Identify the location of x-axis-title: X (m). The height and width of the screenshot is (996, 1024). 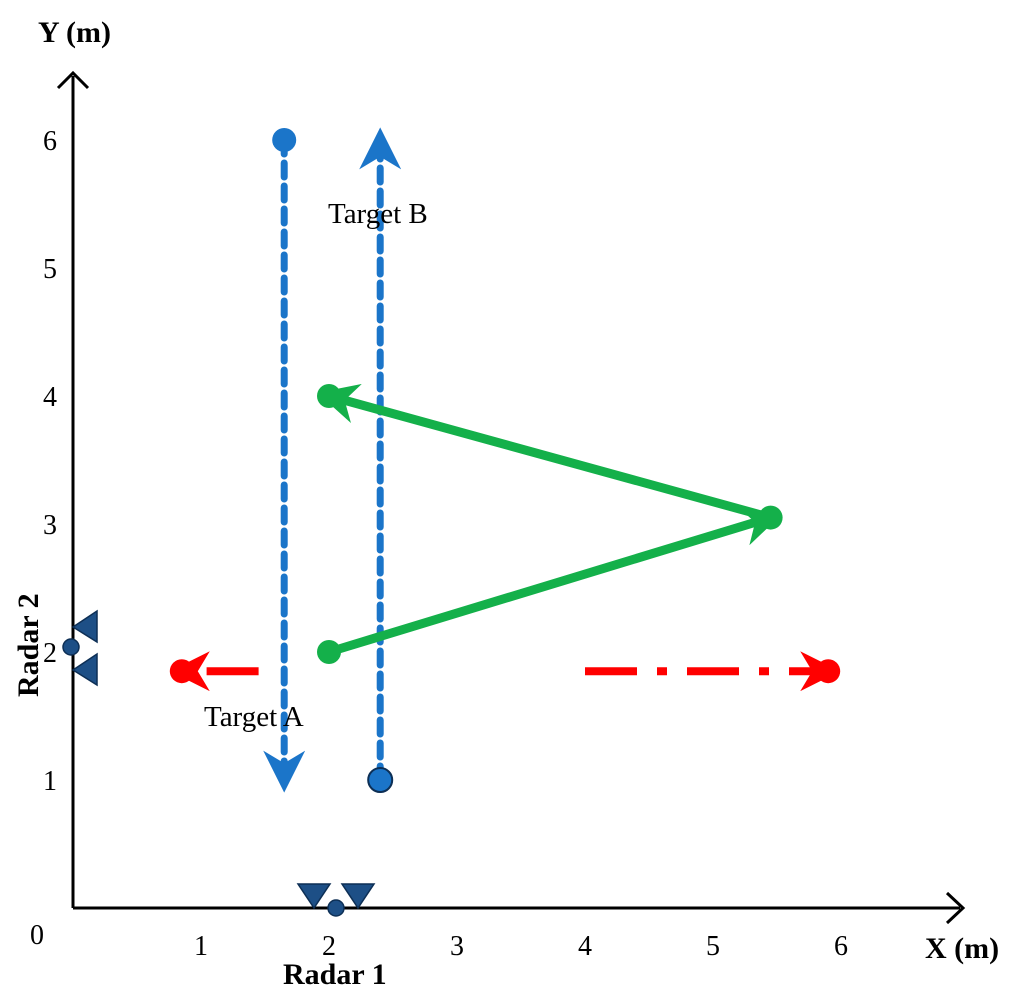
(962, 948).